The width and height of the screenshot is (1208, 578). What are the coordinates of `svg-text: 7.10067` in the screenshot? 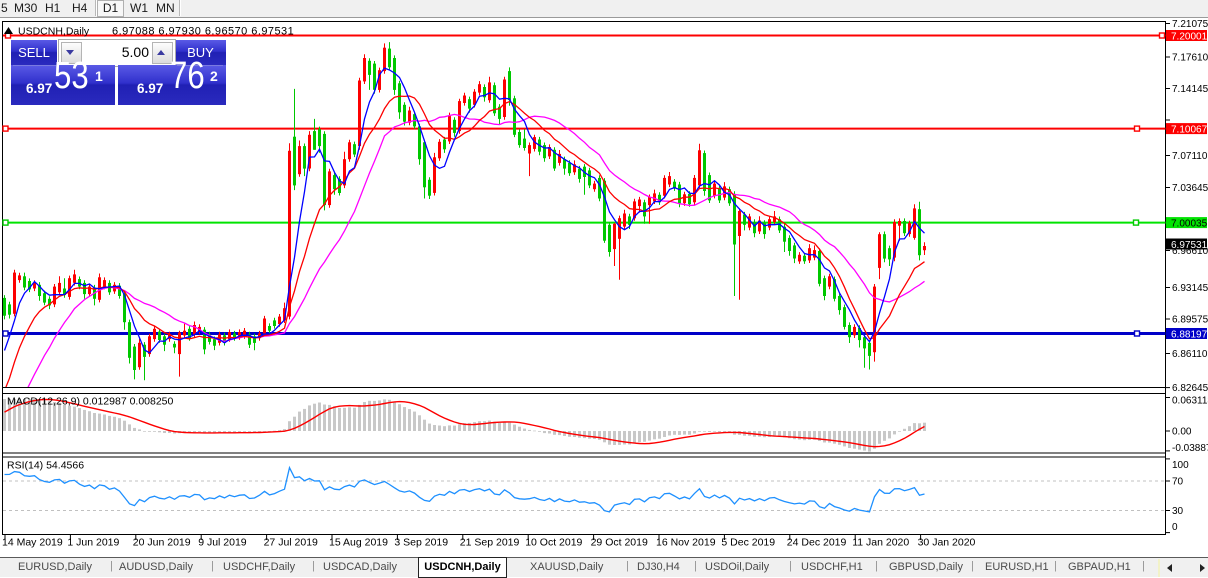 It's located at (1189, 129).